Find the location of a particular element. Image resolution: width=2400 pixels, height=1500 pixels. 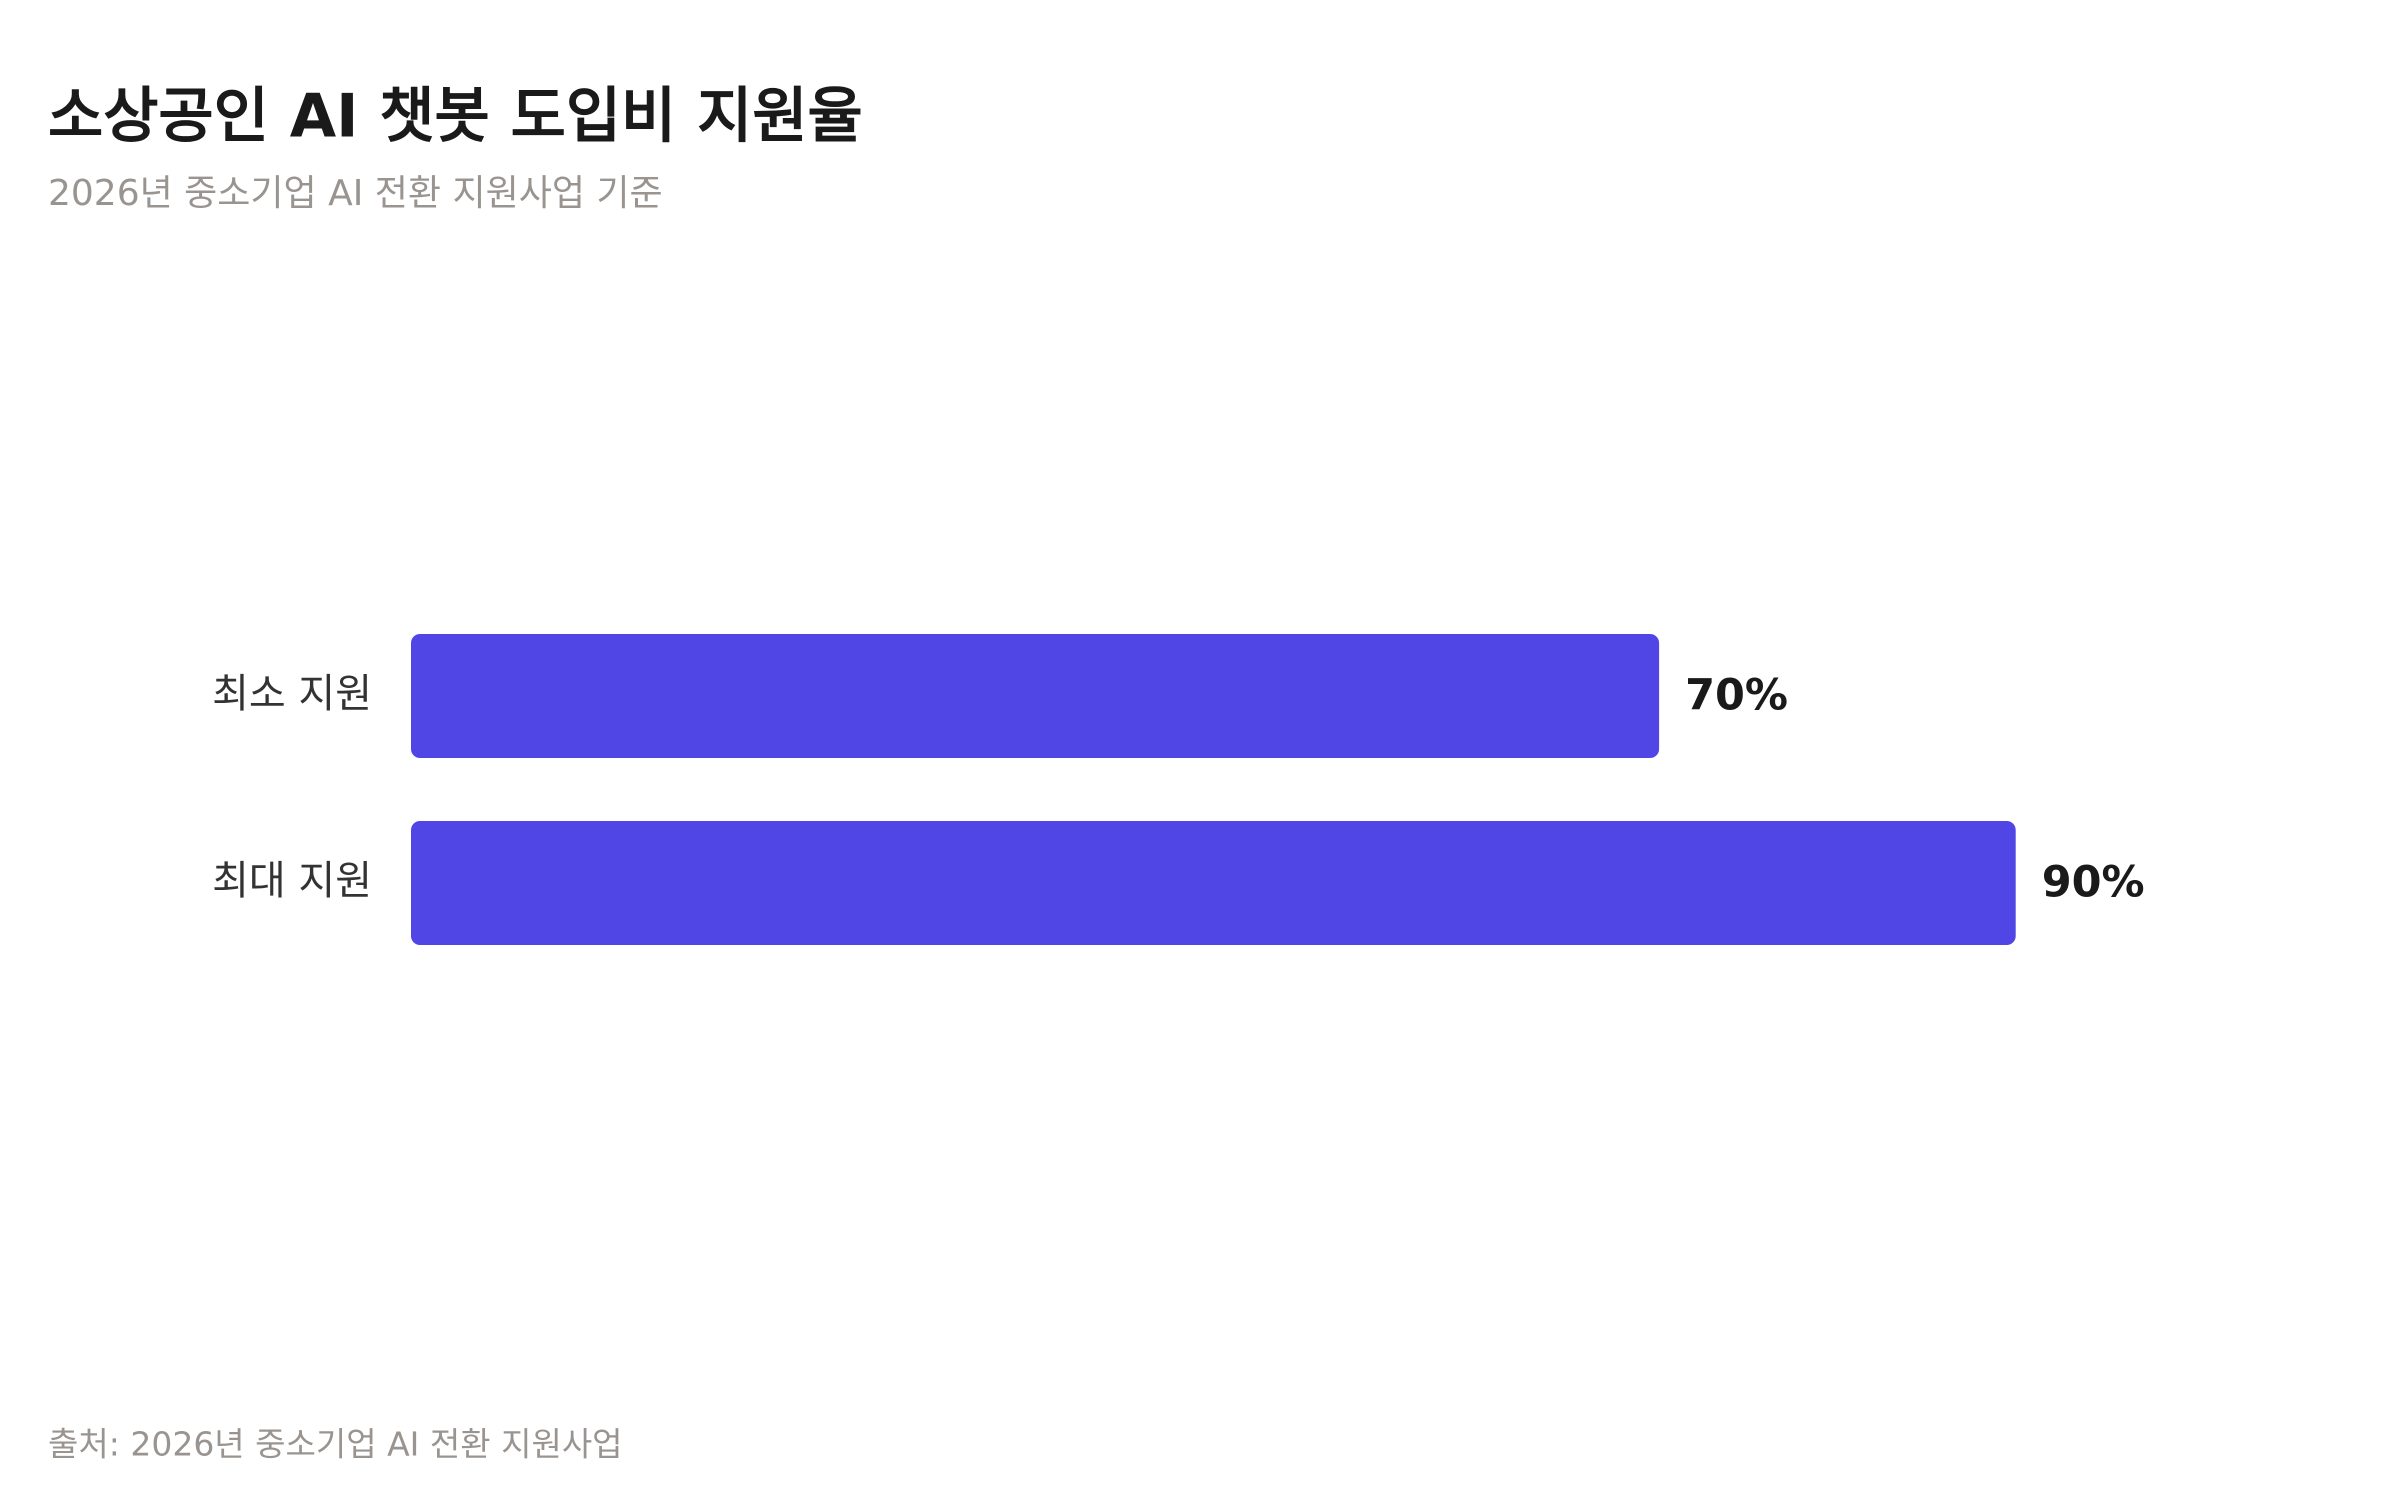

value-label: 70% is located at coordinates (1736, 696).